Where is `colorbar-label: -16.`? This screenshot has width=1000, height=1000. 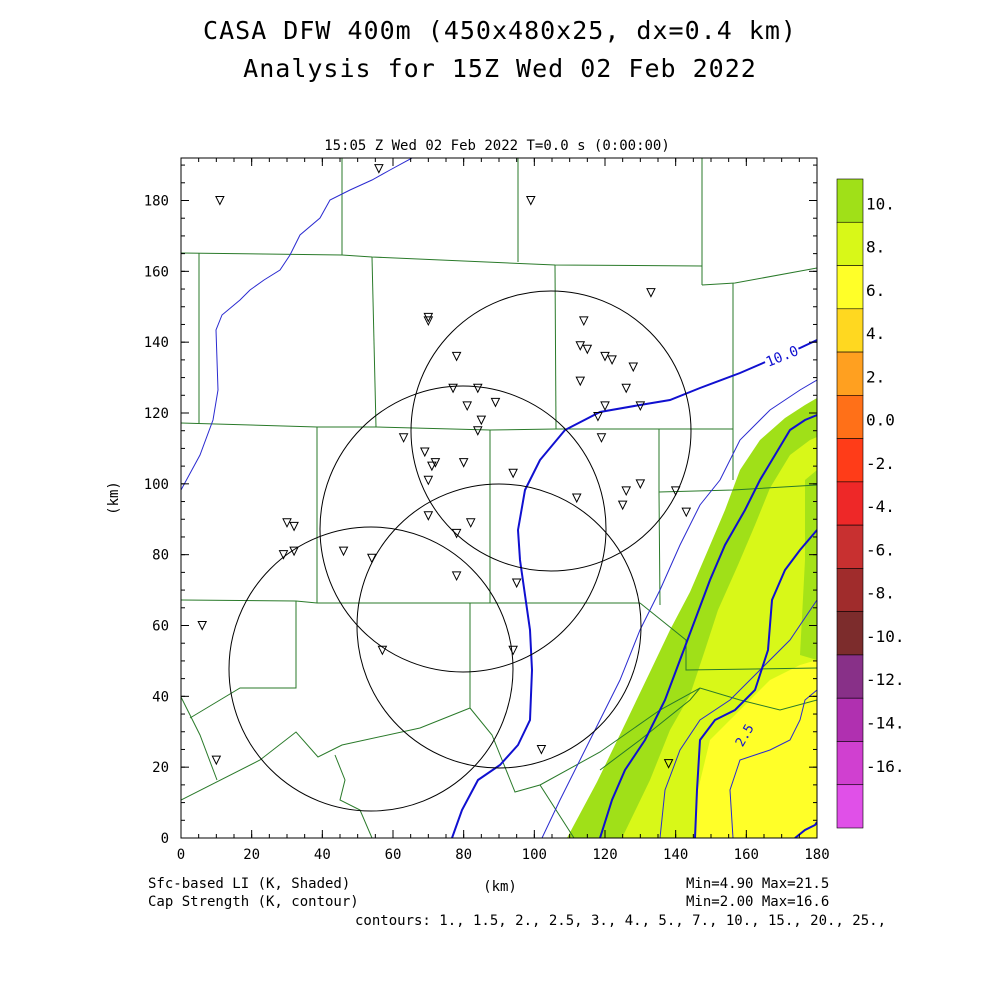
colorbar-label: -16. is located at coordinates (885, 766).